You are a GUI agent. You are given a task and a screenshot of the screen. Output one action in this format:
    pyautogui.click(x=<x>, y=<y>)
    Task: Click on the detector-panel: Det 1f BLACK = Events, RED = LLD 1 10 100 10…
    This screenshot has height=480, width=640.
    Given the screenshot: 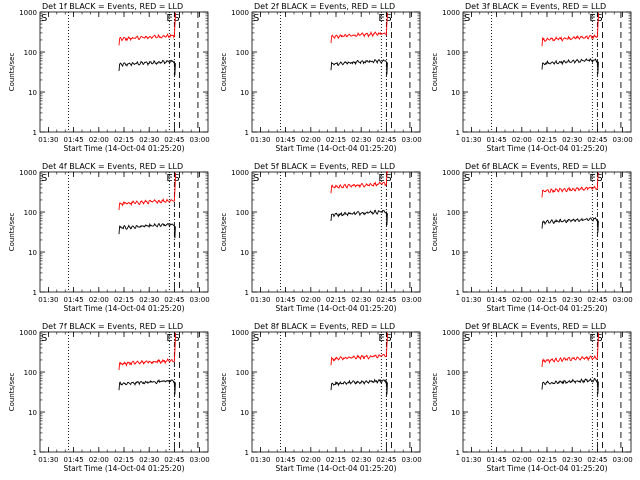 What is the action you would take?
    pyautogui.click(x=109, y=77)
    